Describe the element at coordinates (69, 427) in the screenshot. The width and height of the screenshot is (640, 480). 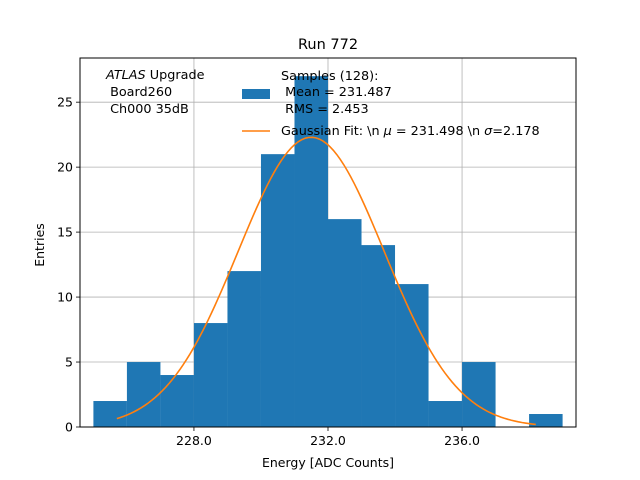
I see `y-tick-label: 0` at that location.